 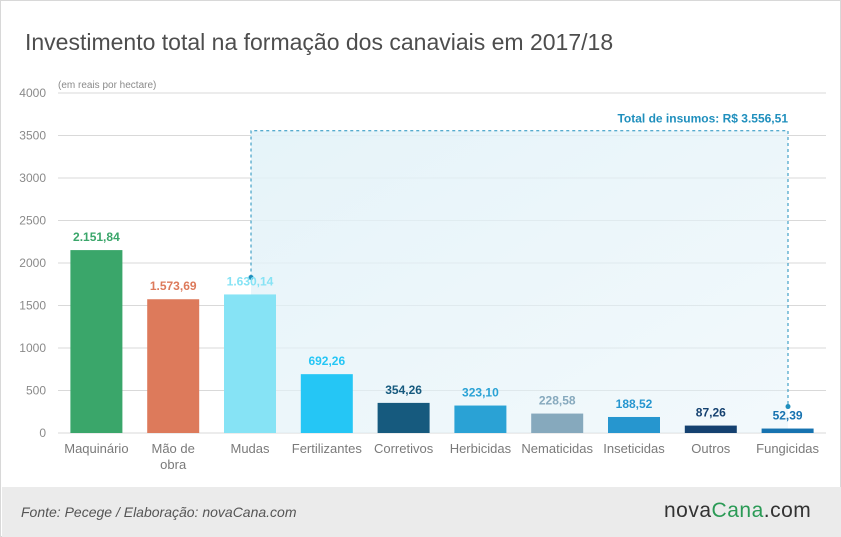 I want to click on logo-part-com: .com, so click(x=787, y=510).